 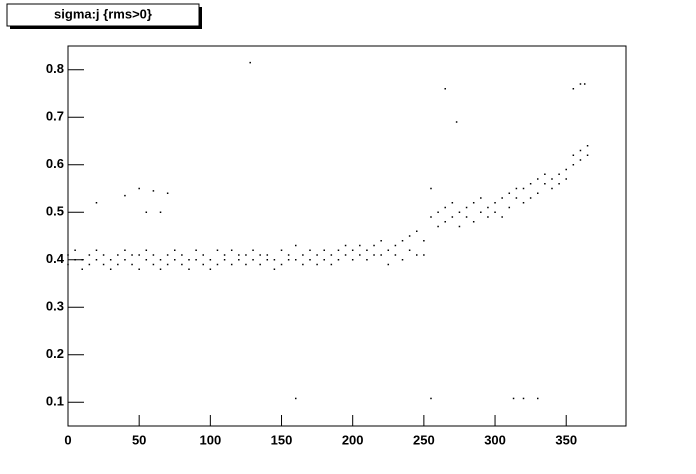 What do you see at coordinates (353, 439) in the screenshot?
I see `x-tick-label: 200` at bounding box center [353, 439].